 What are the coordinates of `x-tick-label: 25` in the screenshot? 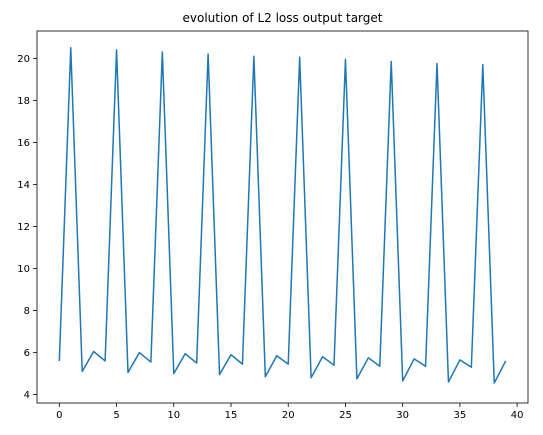 It's located at (345, 415).